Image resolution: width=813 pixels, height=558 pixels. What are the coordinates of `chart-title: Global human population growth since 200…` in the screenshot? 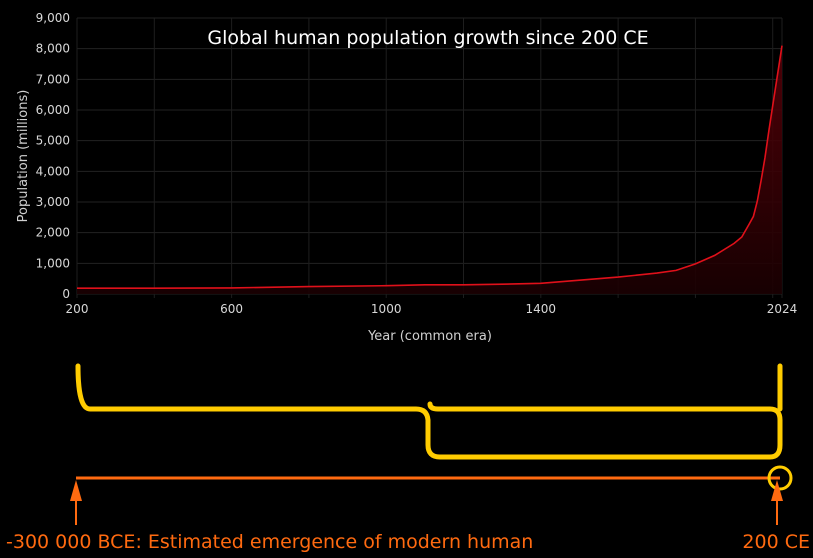 It's located at (427, 38).